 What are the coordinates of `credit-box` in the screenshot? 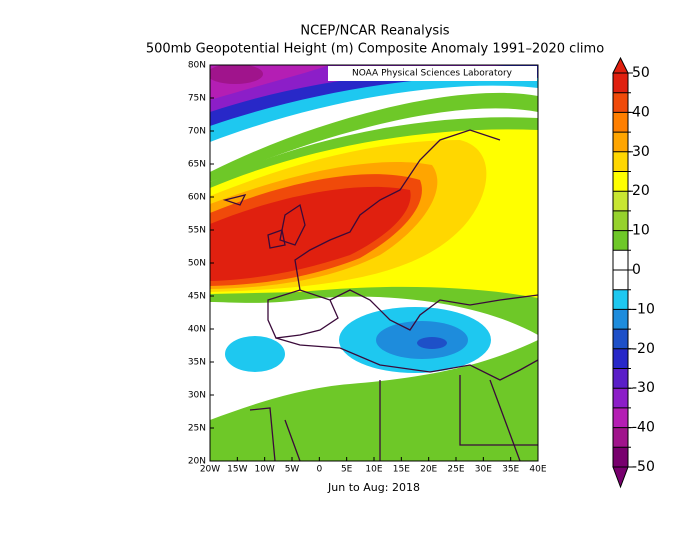 It's located at (432, 73).